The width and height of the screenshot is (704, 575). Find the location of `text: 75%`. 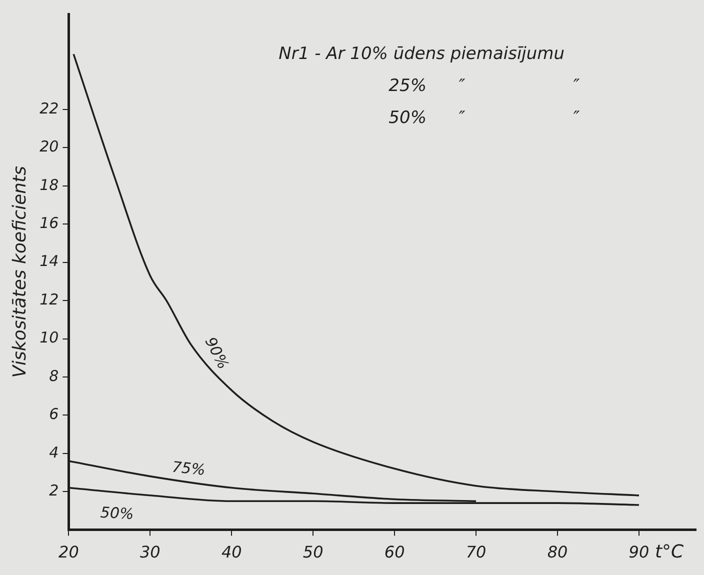

text: 75% is located at coordinates (188, 469).